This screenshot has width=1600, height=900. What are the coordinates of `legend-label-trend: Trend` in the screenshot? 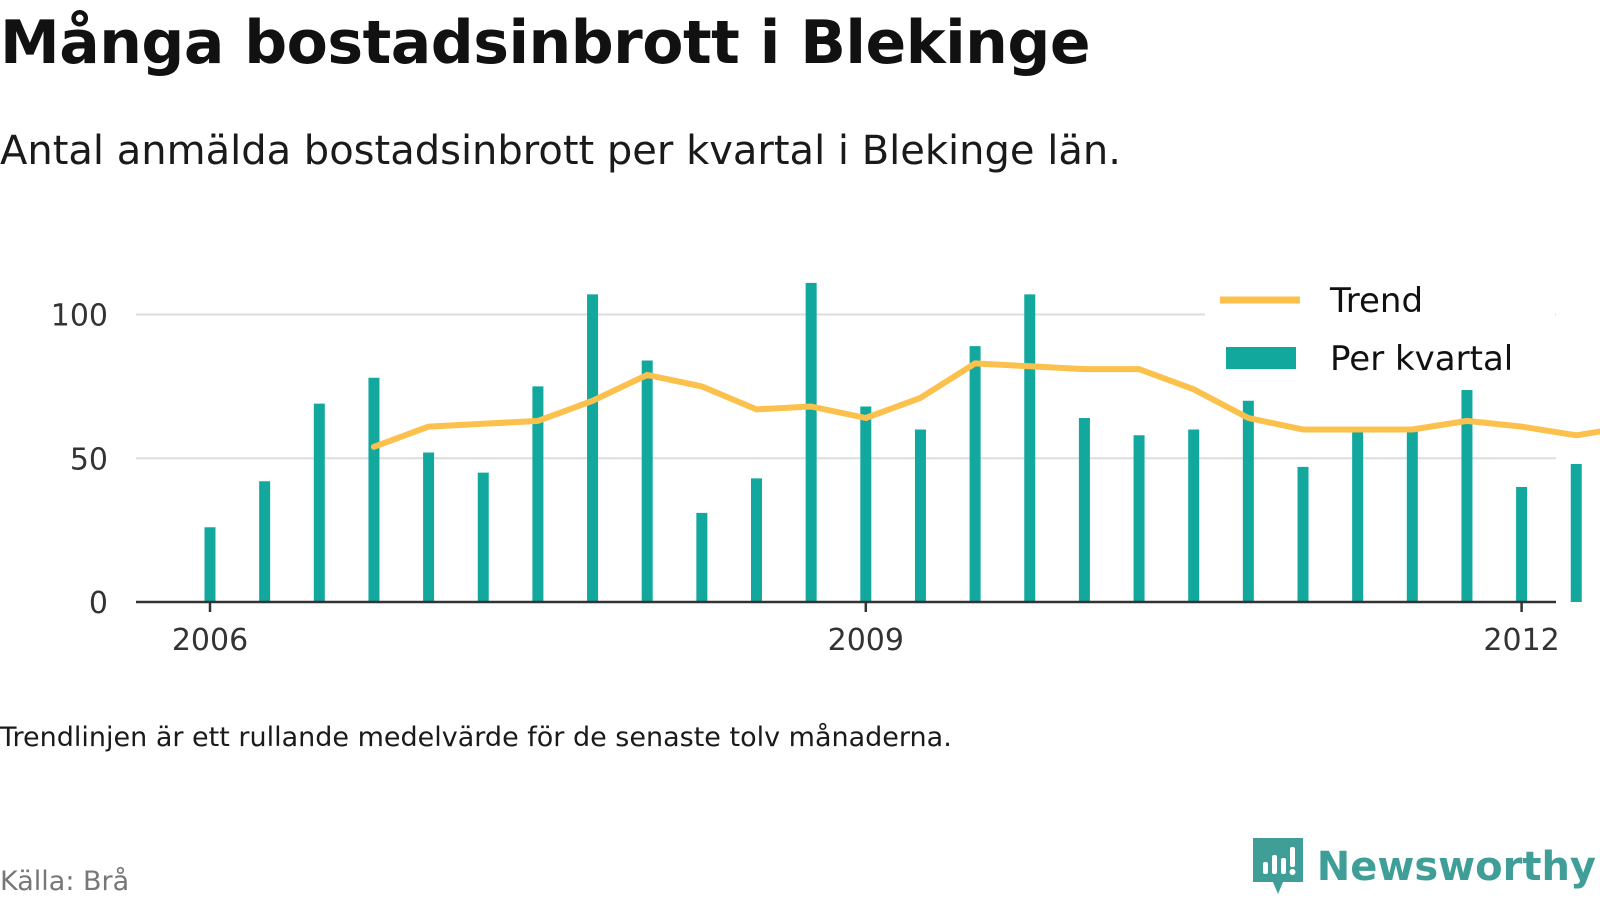 It's located at (1376, 301).